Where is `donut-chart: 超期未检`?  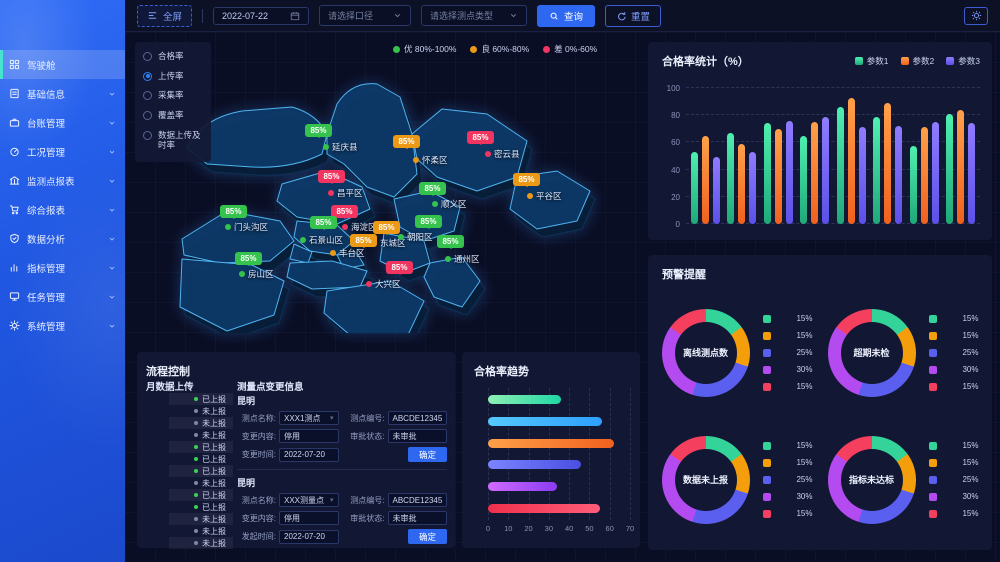 donut-chart: 超期未检 is located at coordinates (871, 352).